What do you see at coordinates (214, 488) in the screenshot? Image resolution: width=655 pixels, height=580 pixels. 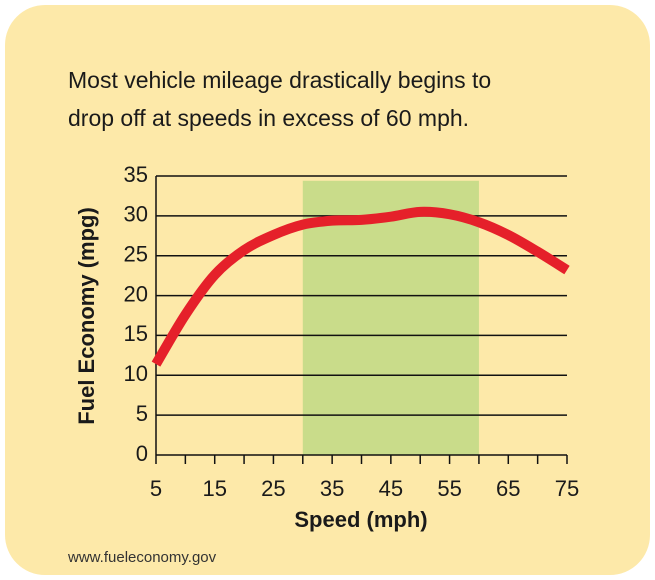 I see `x-tick-label: 15` at bounding box center [214, 488].